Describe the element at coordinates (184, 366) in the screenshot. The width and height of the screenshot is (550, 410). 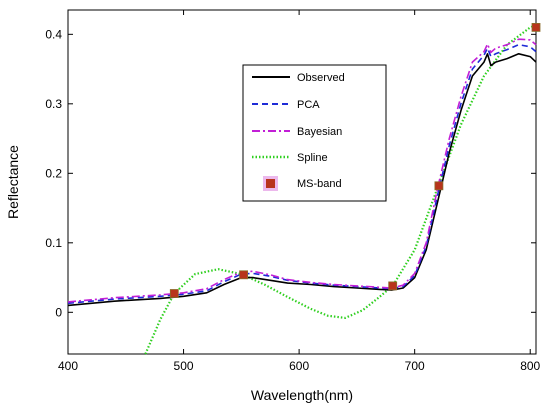
I see `x-tick-label-500: 500` at that location.